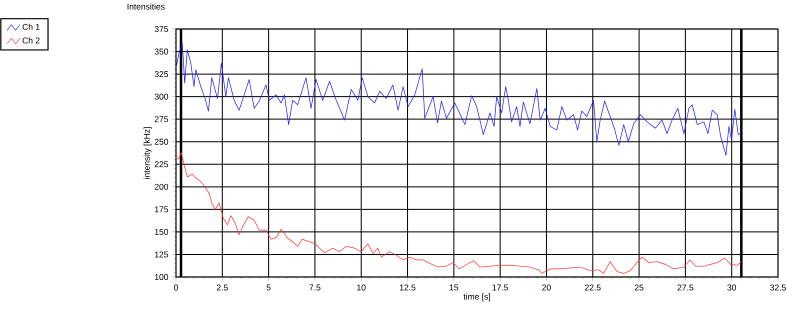 Image resolution: width=802 pixels, height=320 pixels. I want to click on x-tick-label: 10, so click(361, 287).